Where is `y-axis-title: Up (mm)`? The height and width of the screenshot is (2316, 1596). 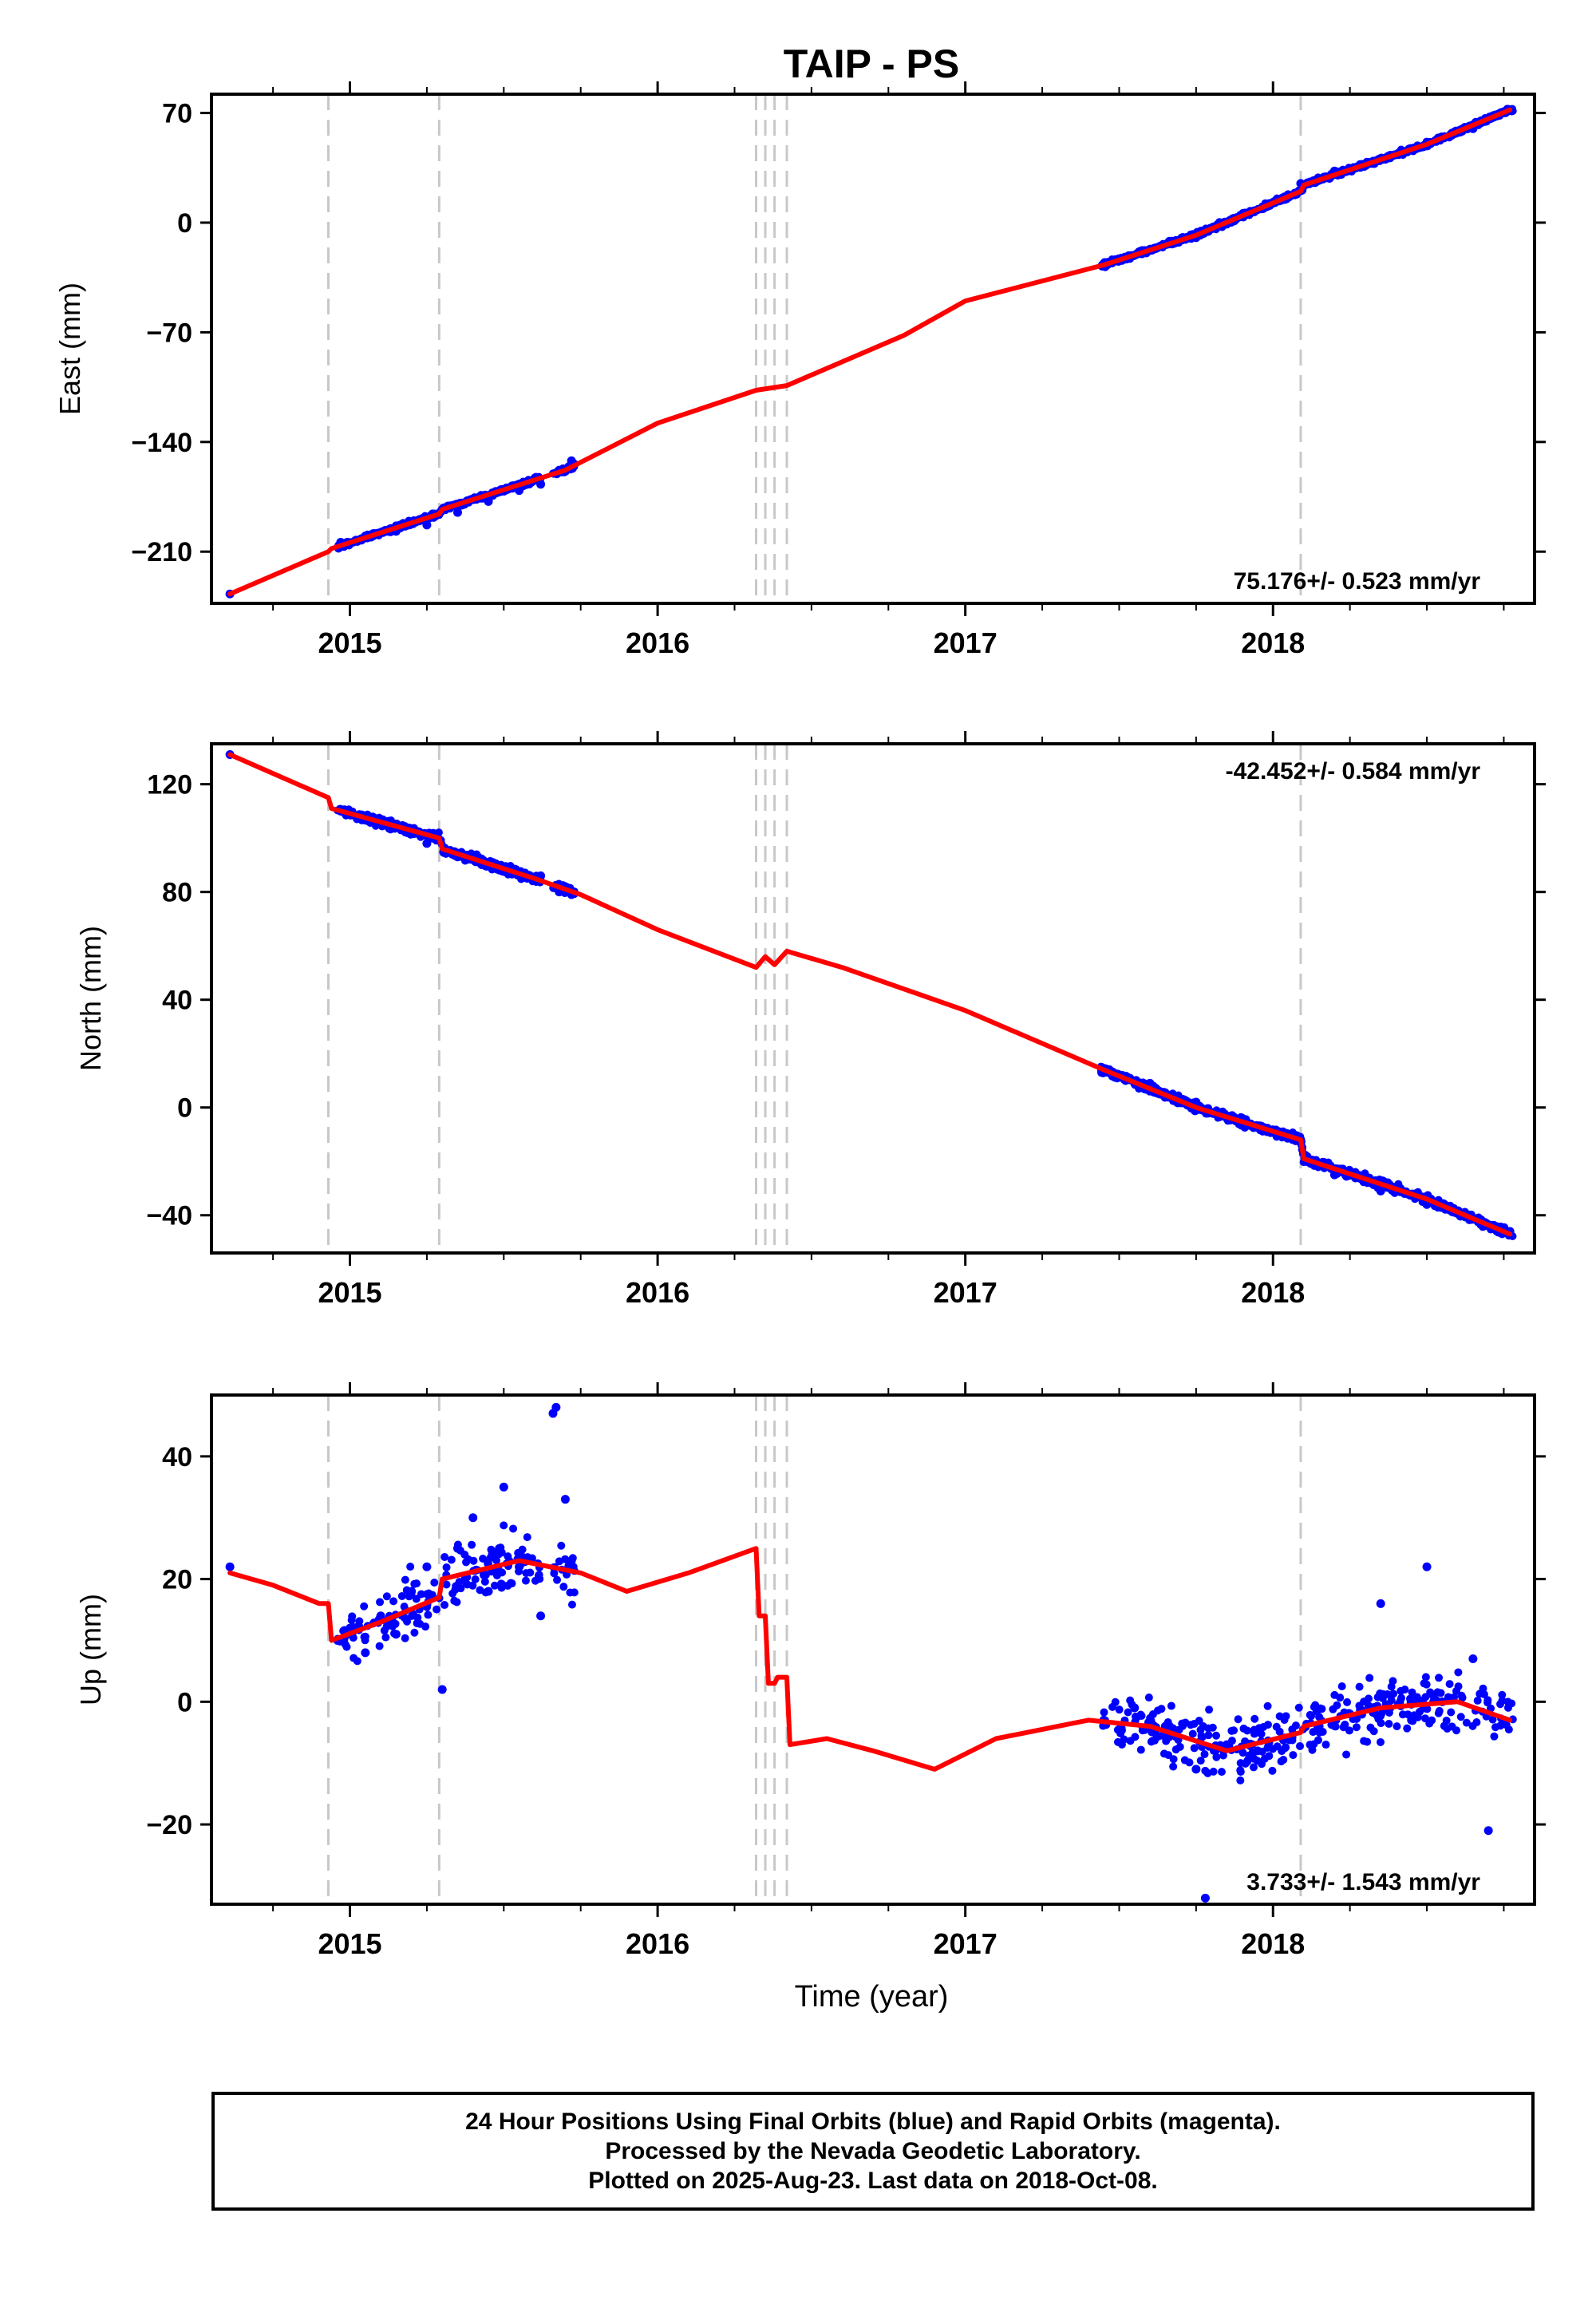
y-axis-title: Up (mm) is located at coordinates (90, 1649).